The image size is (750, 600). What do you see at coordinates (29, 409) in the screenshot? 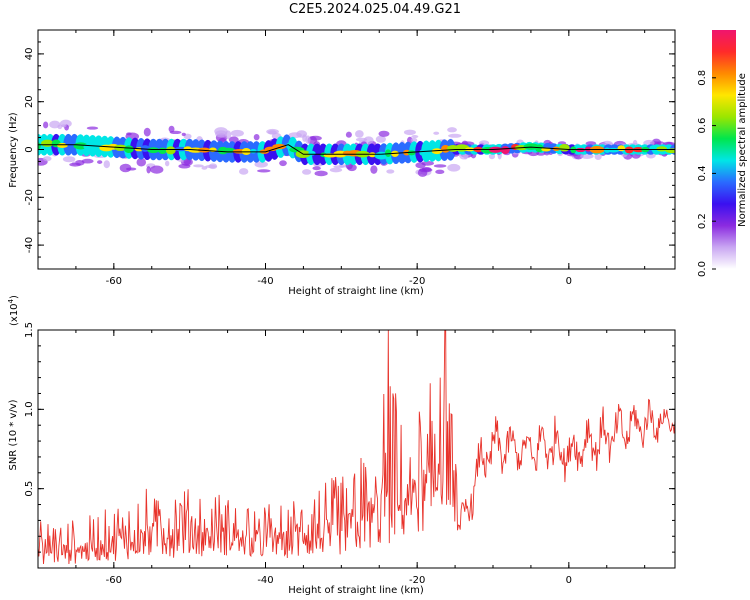
I see `y-tick-label: 1.0` at bounding box center [29, 409].